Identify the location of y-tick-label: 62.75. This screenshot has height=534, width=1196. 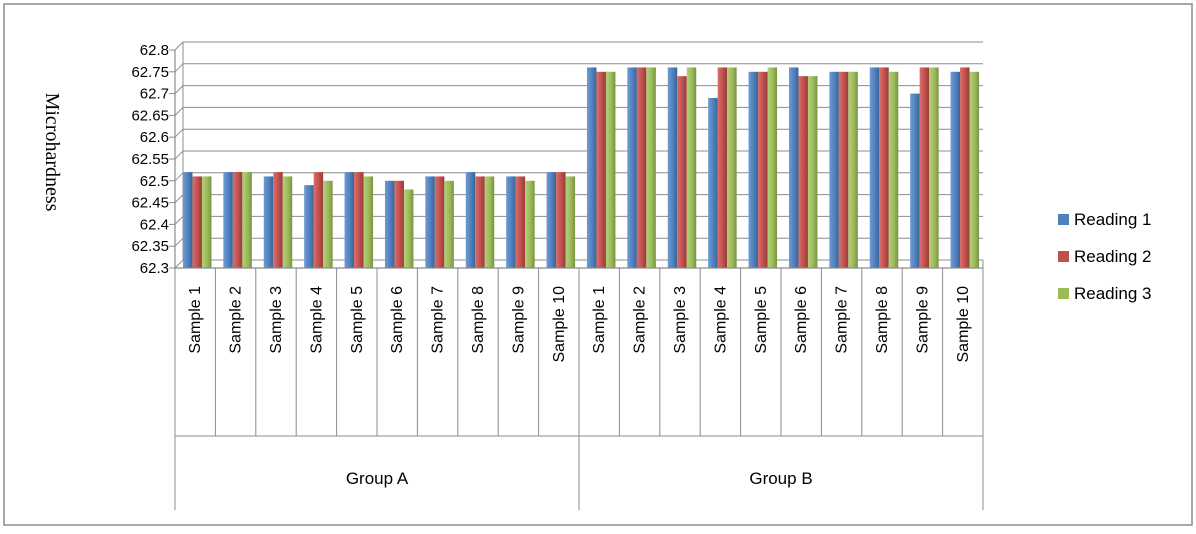
(150, 72).